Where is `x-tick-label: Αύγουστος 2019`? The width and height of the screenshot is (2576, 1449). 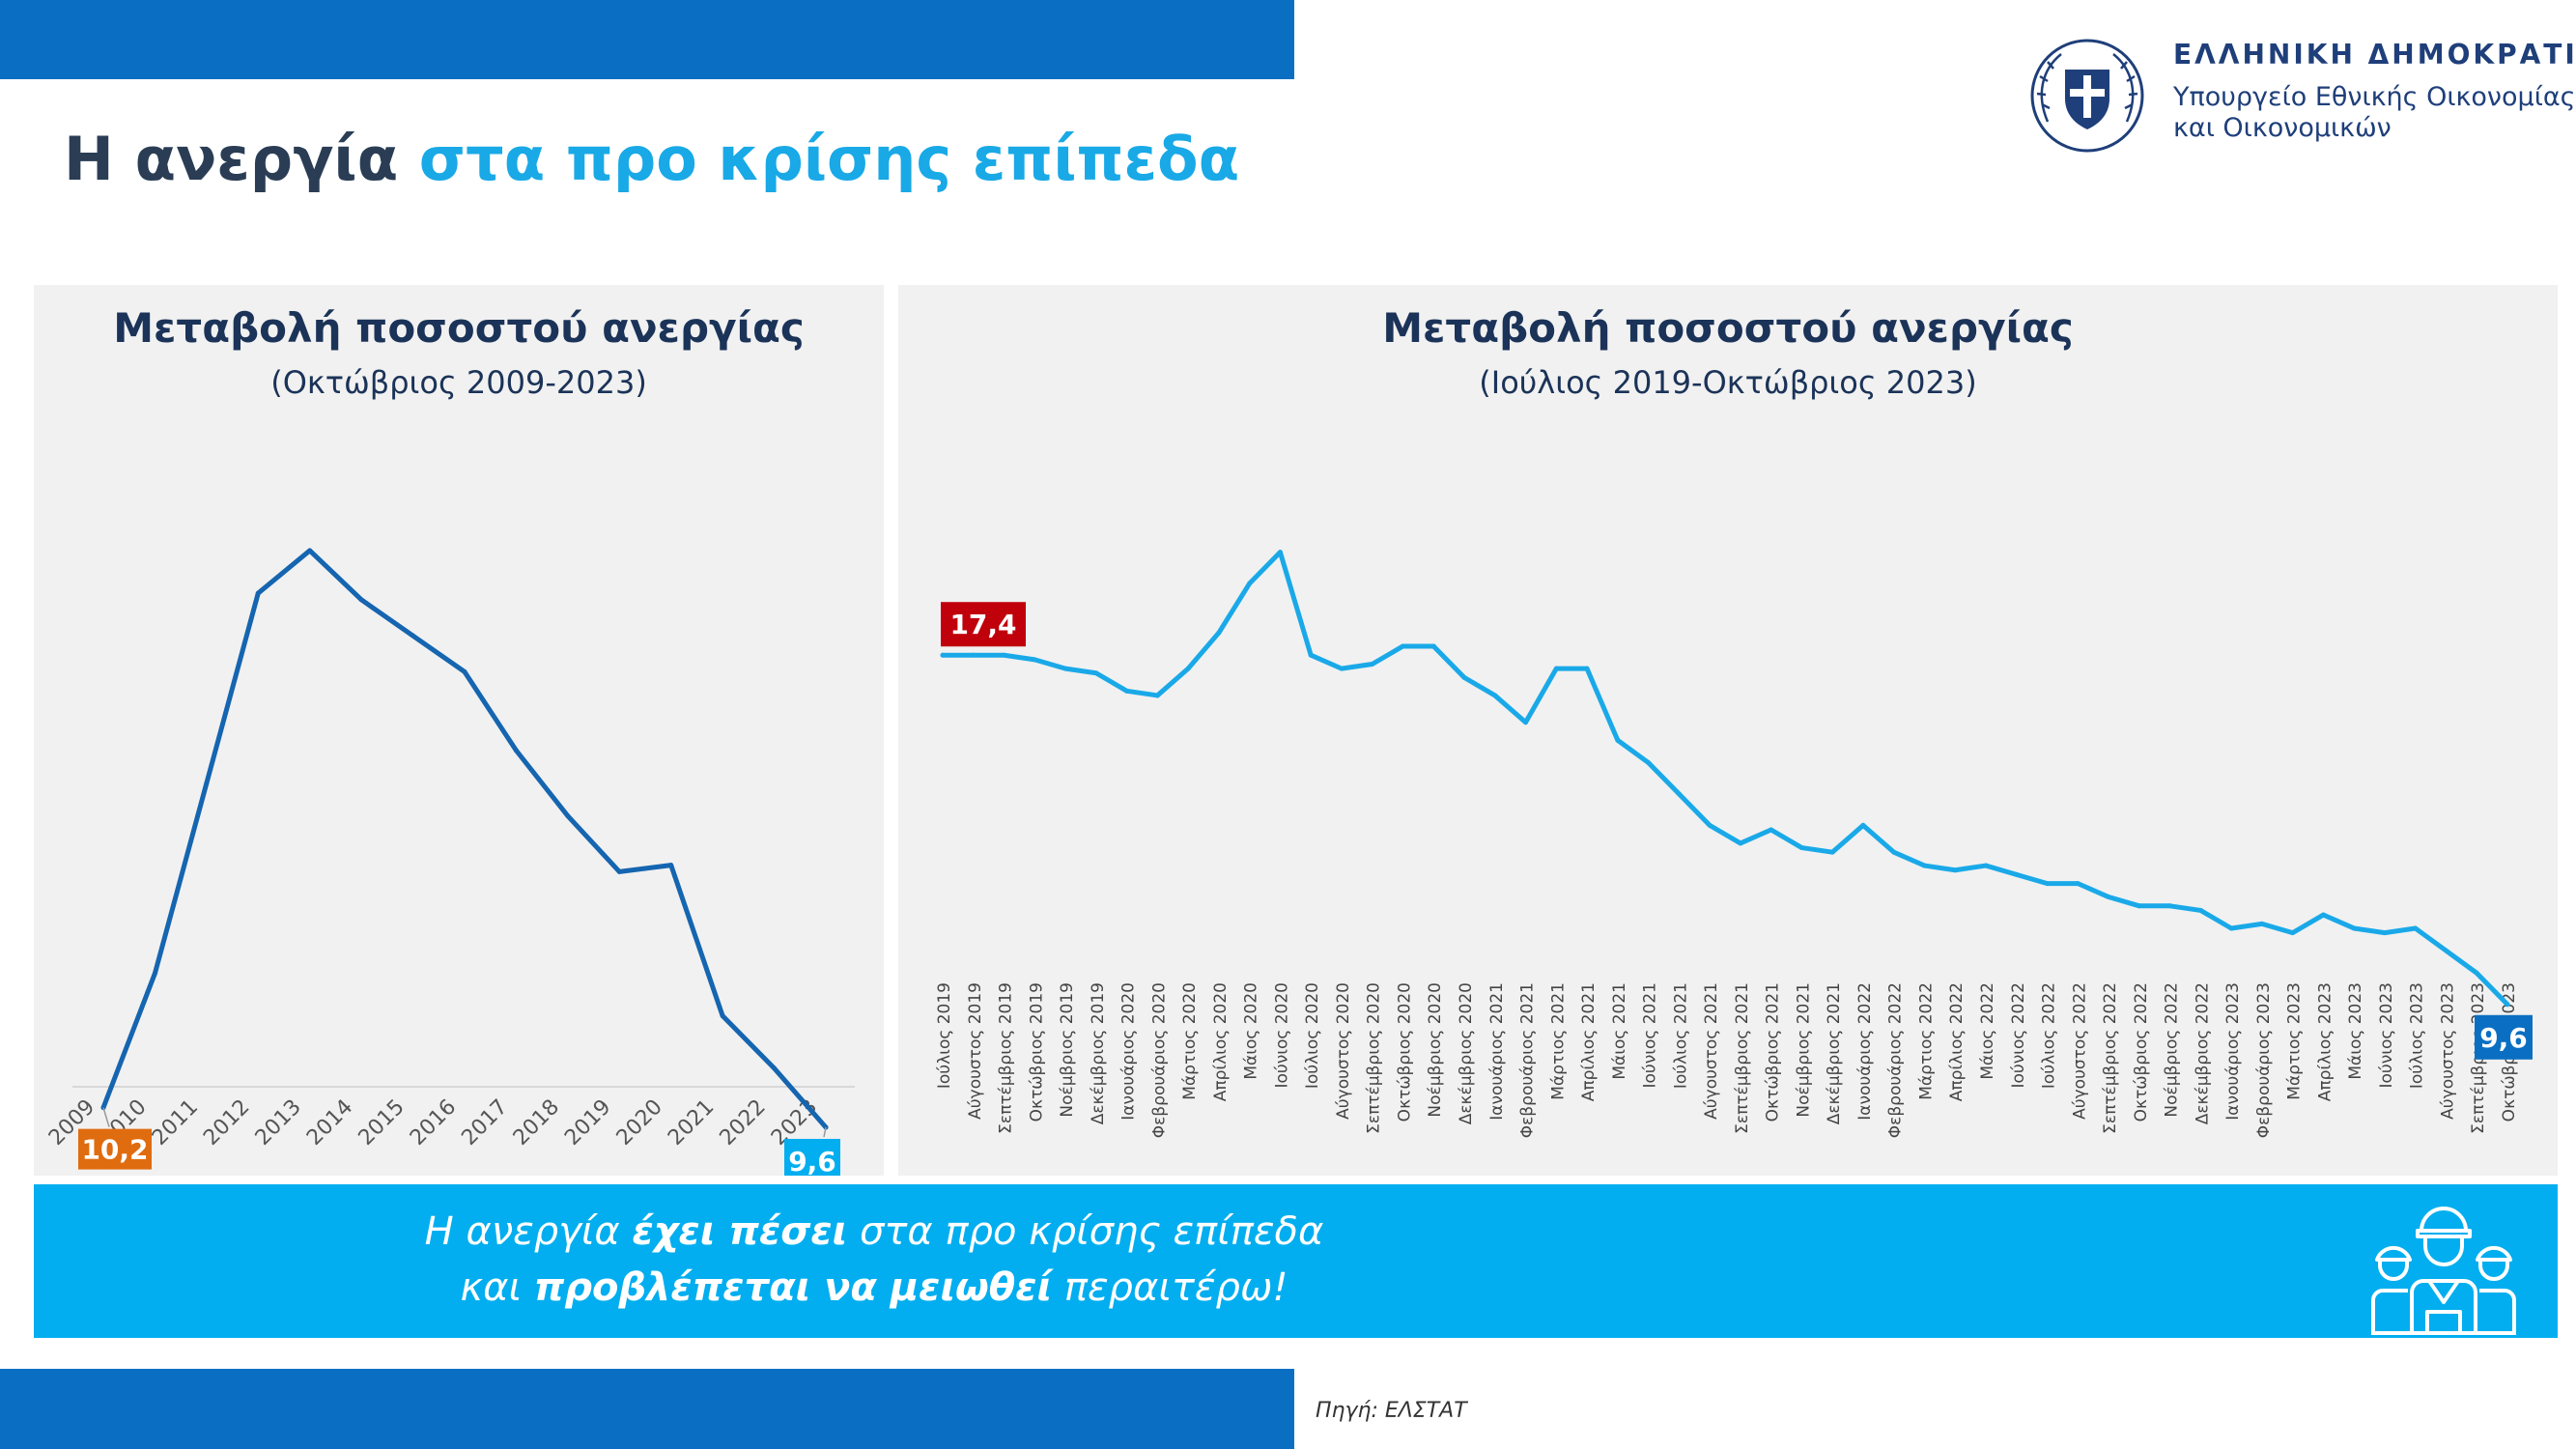 x-tick-label: Αύγουστος 2019 is located at coordinates (975, 1051).